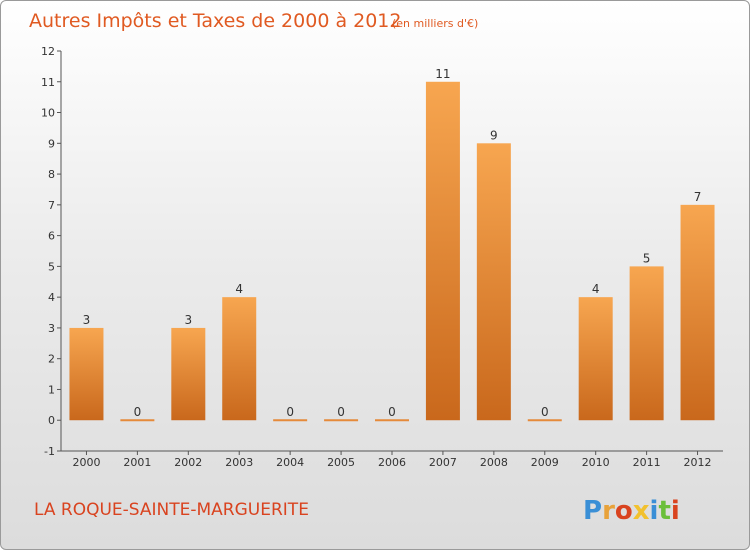 The image size is (750, 550). I want to click on data-label: 7, so click(698, 197).